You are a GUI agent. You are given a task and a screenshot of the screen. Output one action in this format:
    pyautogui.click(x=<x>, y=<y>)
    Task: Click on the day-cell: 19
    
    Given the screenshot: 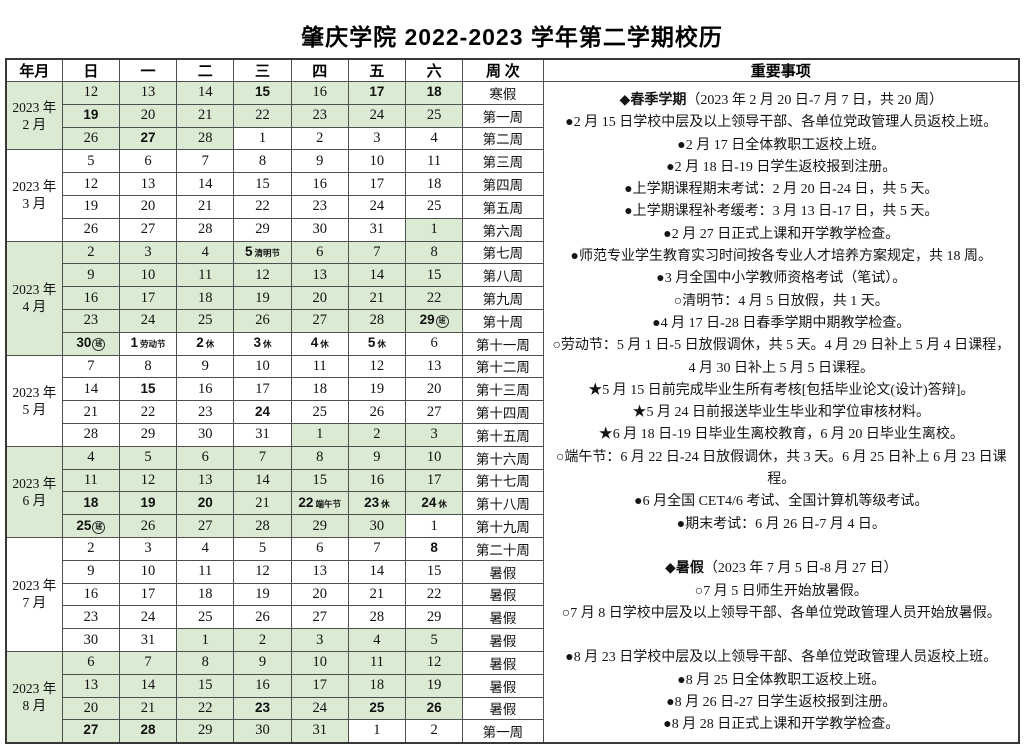 What is the action you would take?
    pyautogui.click(x=377, y=389)
    